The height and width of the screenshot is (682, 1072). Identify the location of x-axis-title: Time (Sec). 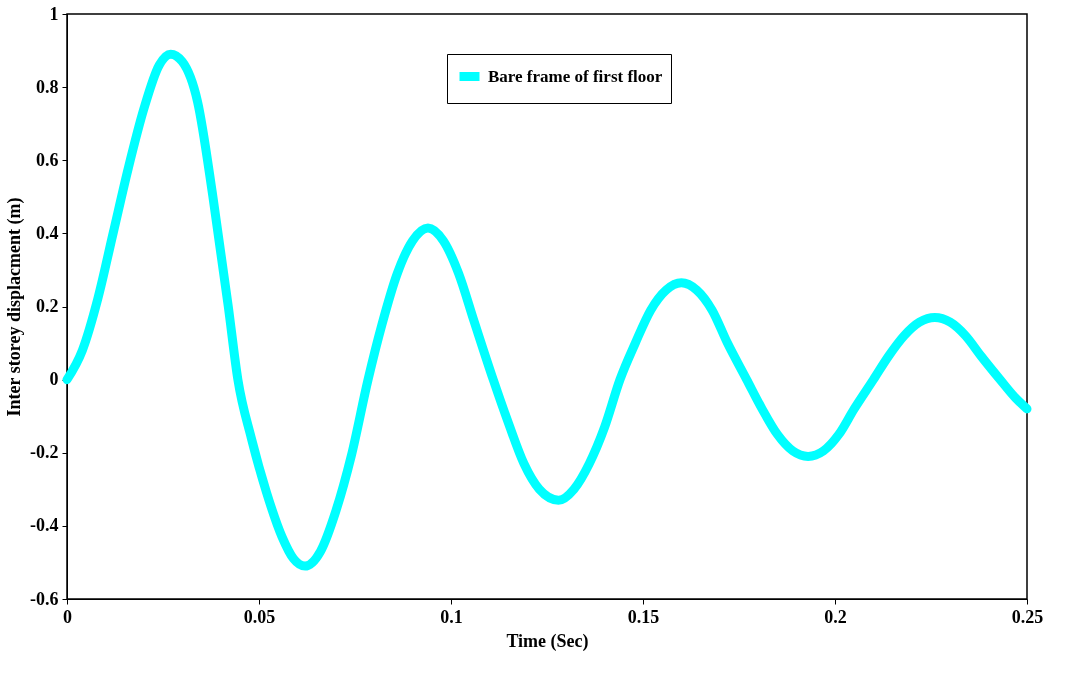
(547, 641).